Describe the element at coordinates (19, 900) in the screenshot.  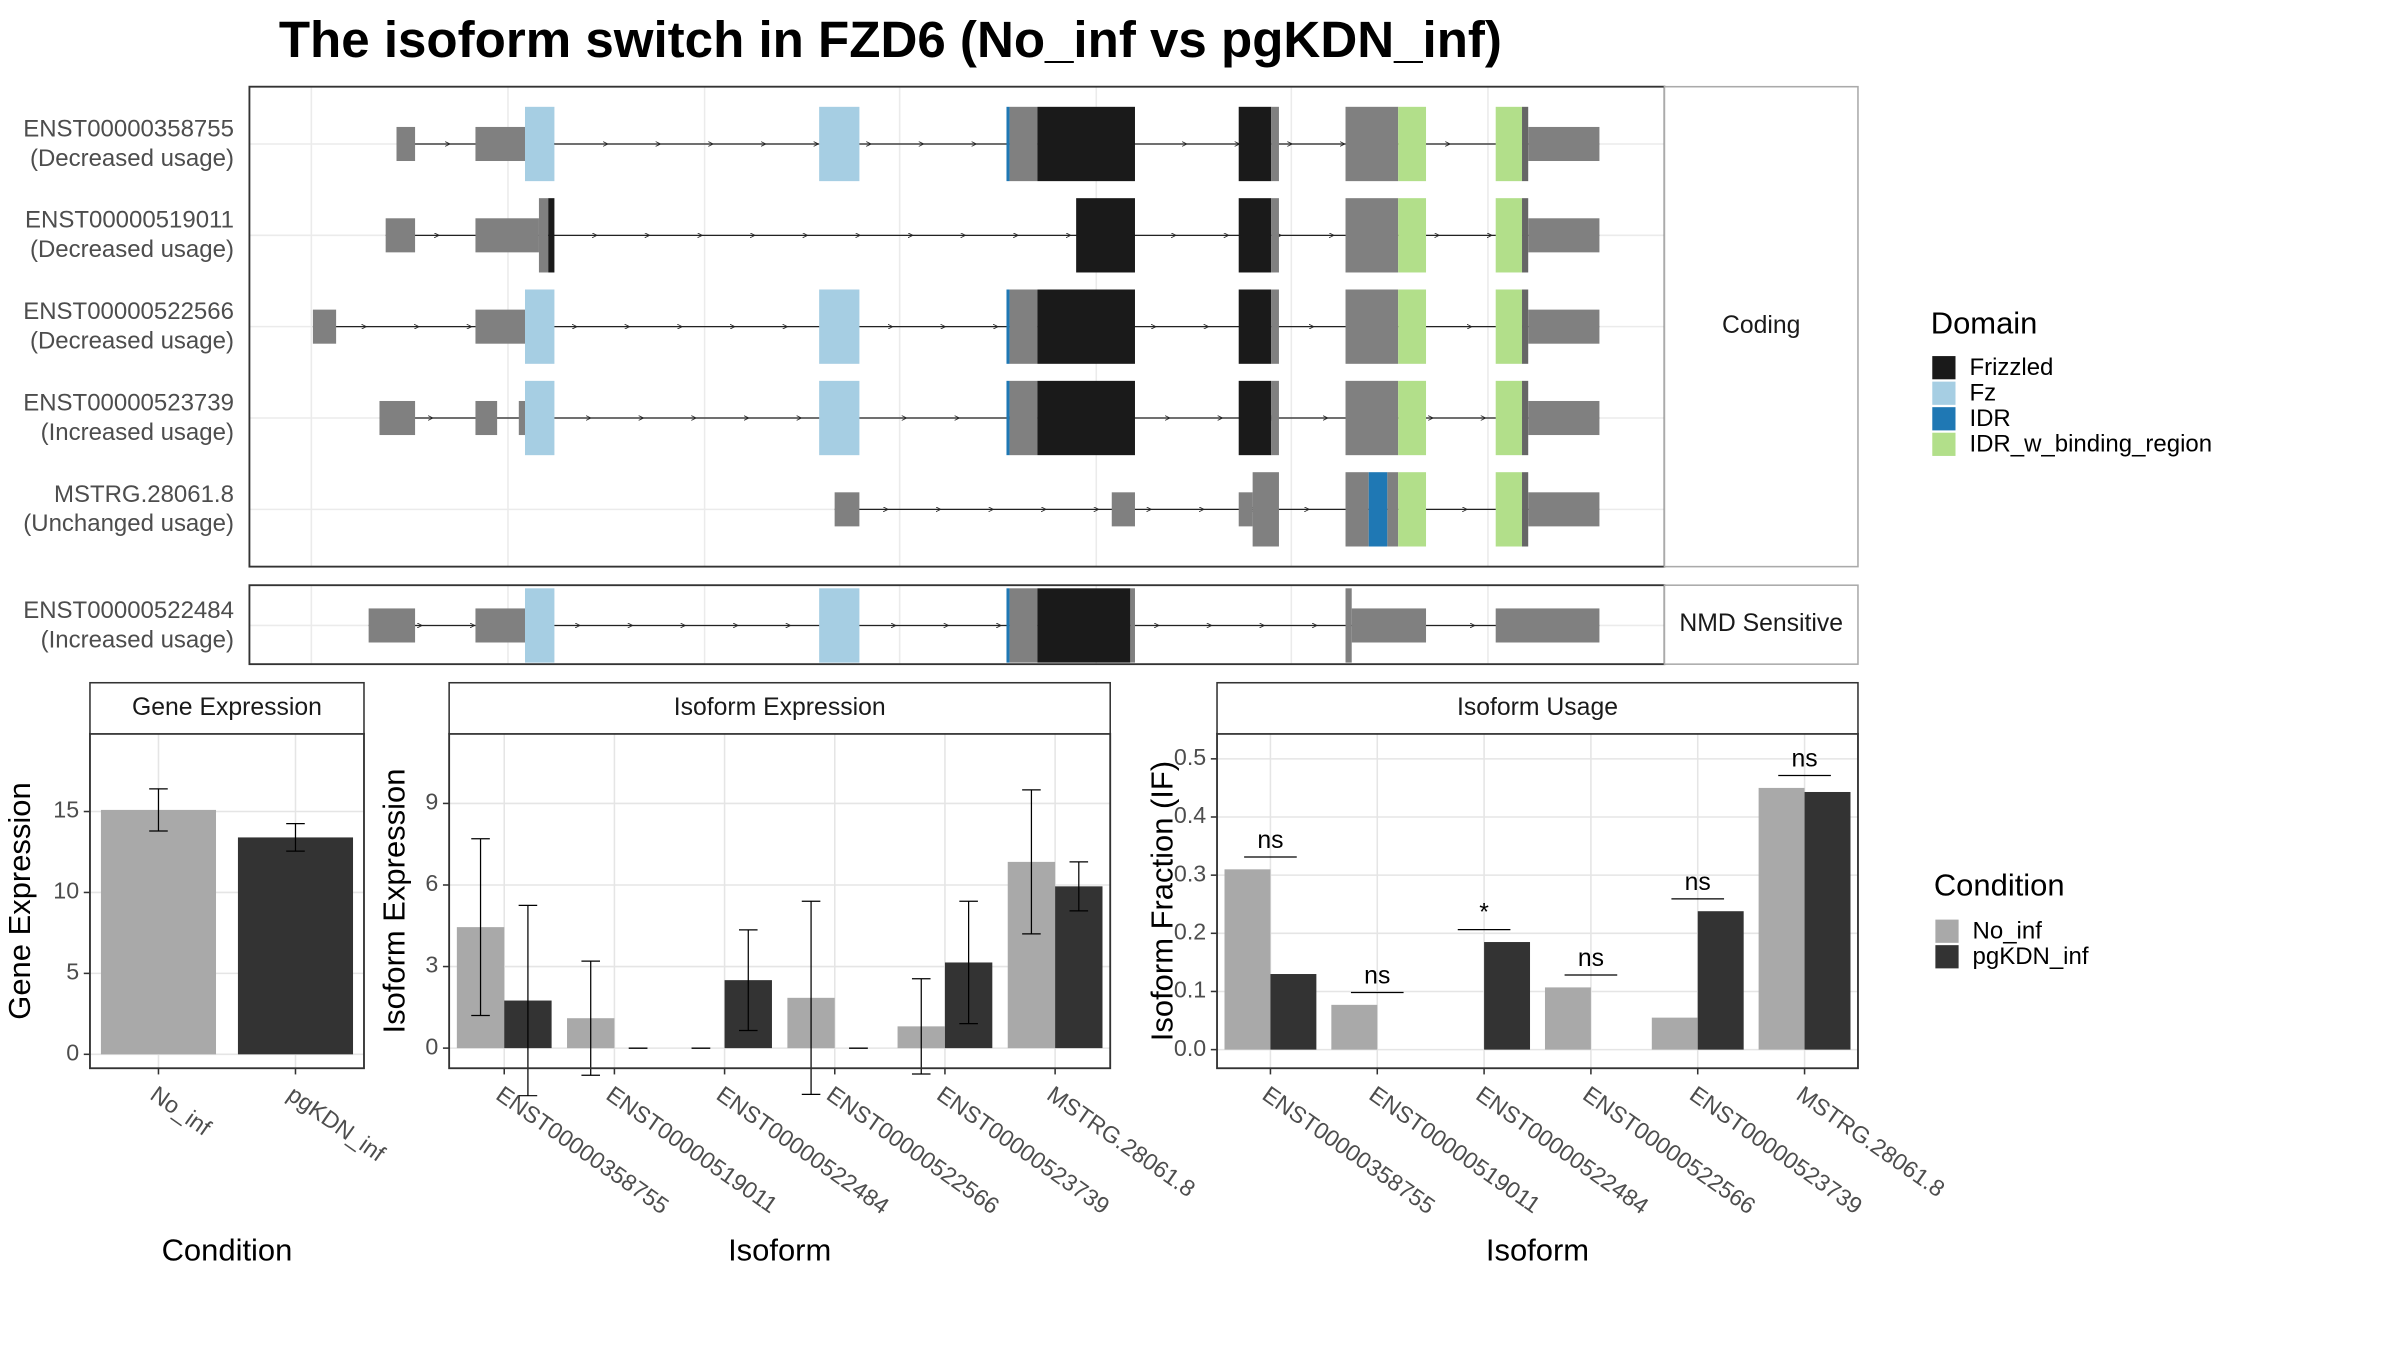
I see `y-axis-title: Gene Expression` at that location.